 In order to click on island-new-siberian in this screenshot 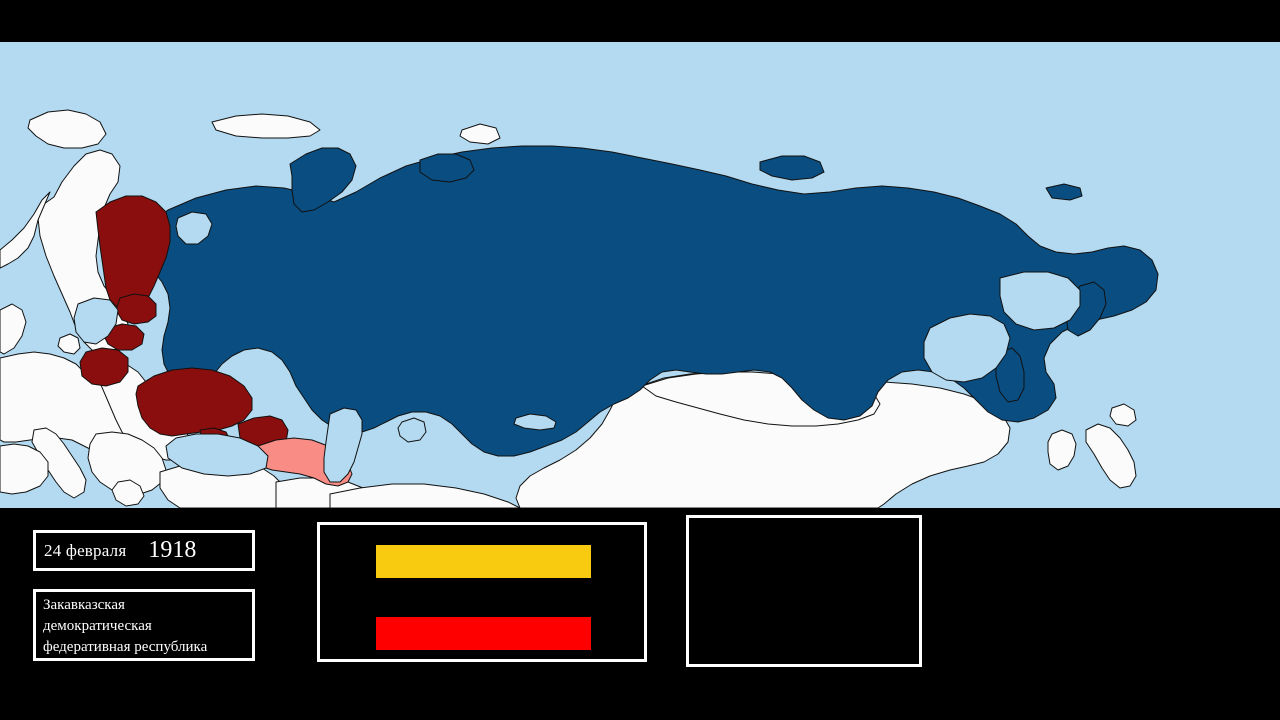, I will do `click(792, 168)`.